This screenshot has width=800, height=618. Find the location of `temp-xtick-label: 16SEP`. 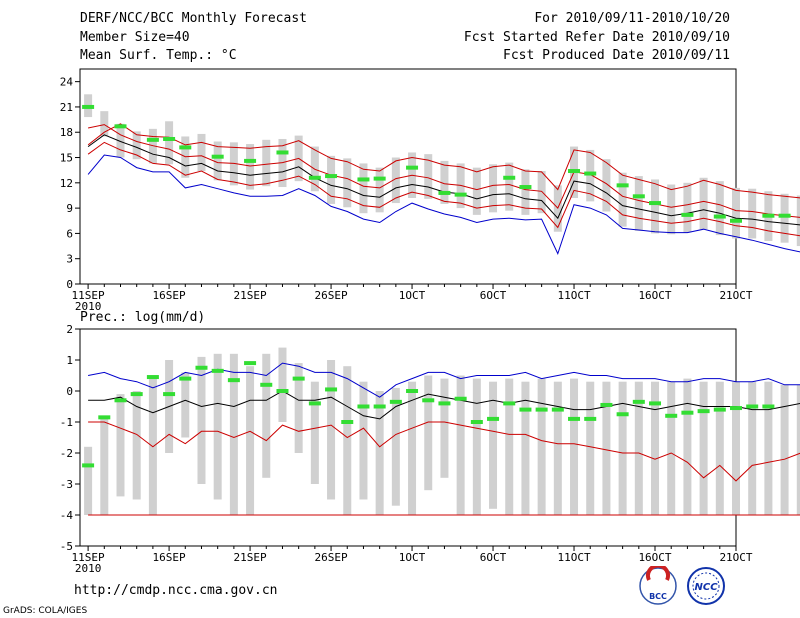

temp-xtick-label: 16SEP is located at coordinates (169, 295).